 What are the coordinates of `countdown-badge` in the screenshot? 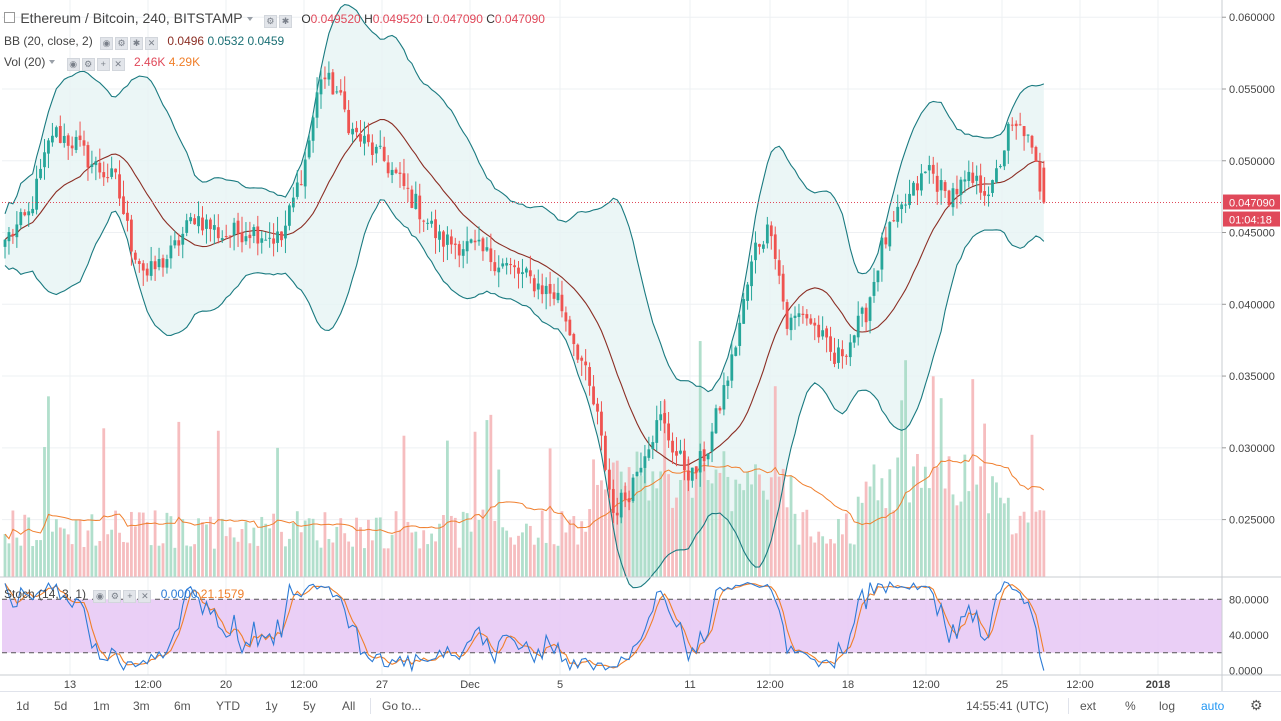 It's located at (1251, 219).